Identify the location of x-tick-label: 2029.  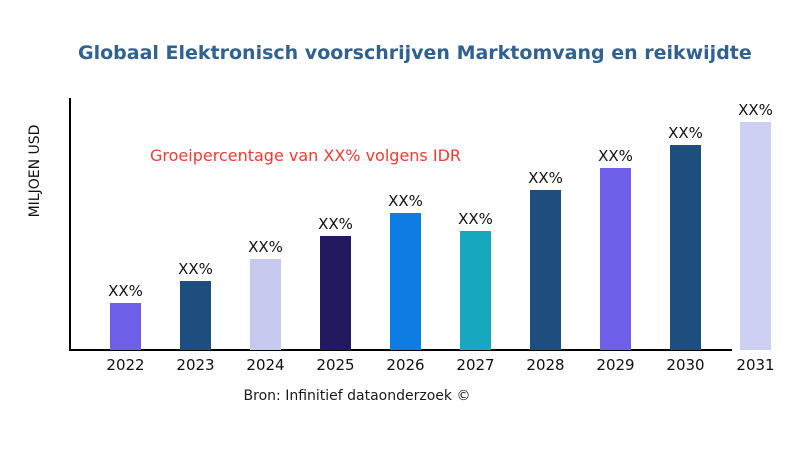
(615, 365).